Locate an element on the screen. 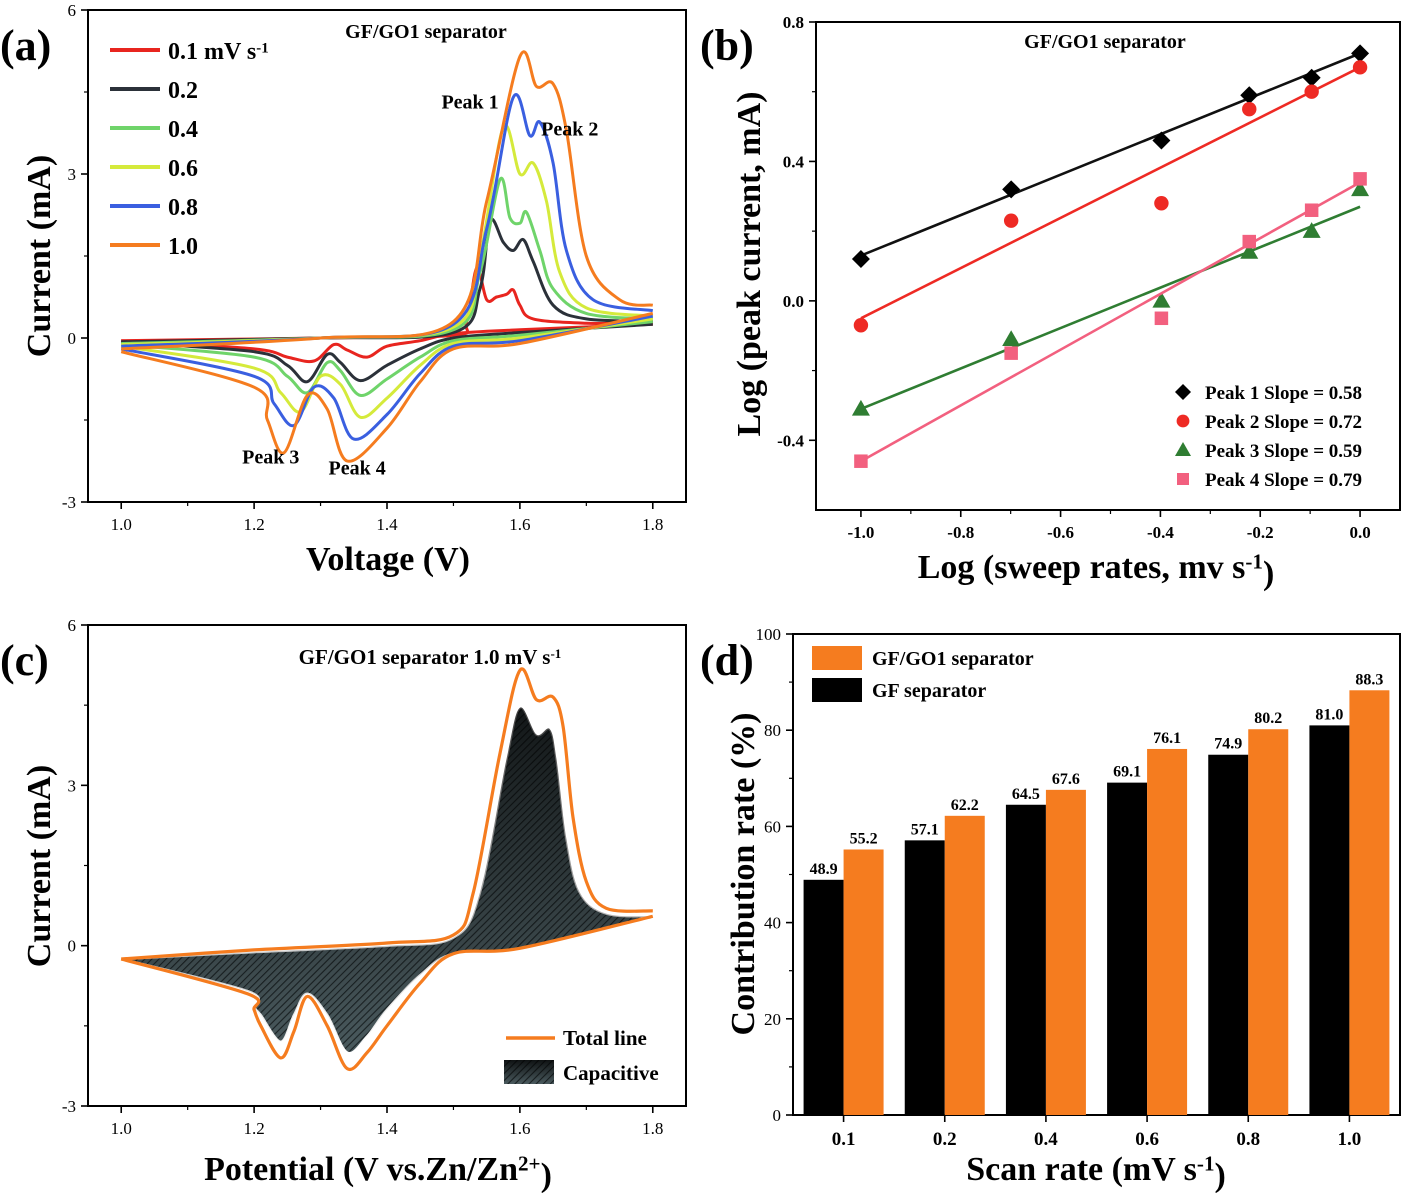 This screenshot has width=1418, height=1193. x-axis-label: Voltage (V) is located at coordinates (388, 559).